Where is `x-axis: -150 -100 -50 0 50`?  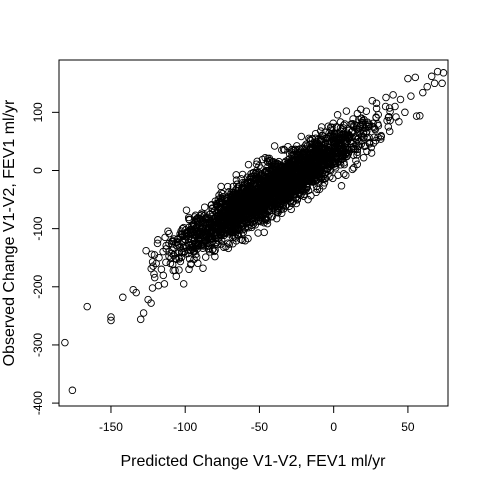
x-axis: -150 -100 -50 0 50 is located at coordinates (257, 419).